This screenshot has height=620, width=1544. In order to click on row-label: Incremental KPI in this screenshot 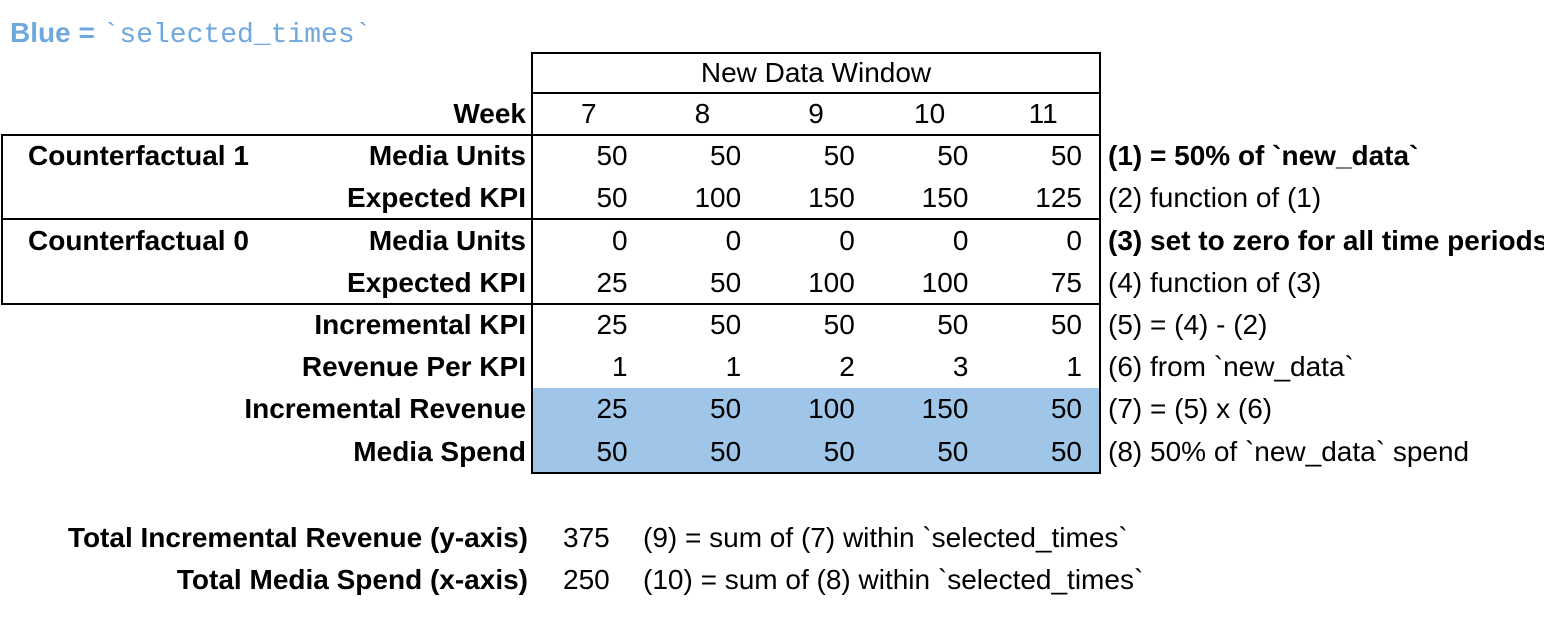, I will do `click(420, 324)`.